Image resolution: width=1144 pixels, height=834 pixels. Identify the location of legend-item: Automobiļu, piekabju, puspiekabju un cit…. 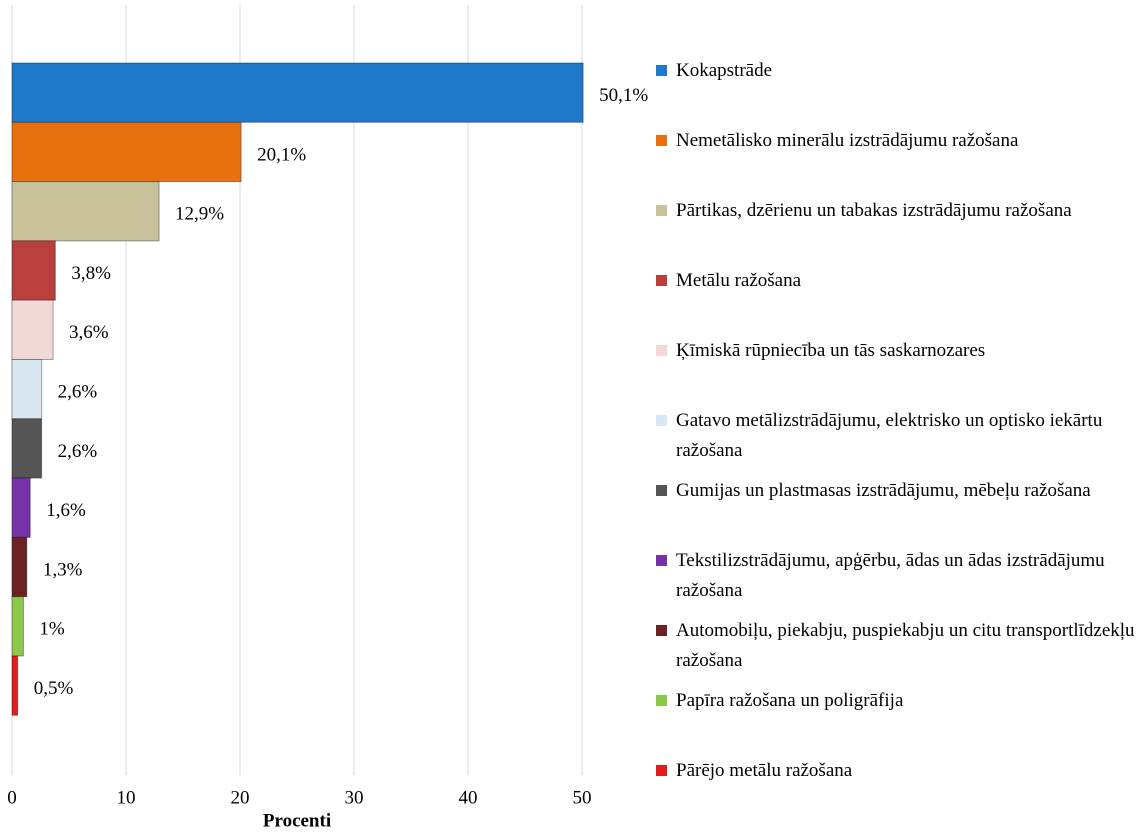
(899, 646).